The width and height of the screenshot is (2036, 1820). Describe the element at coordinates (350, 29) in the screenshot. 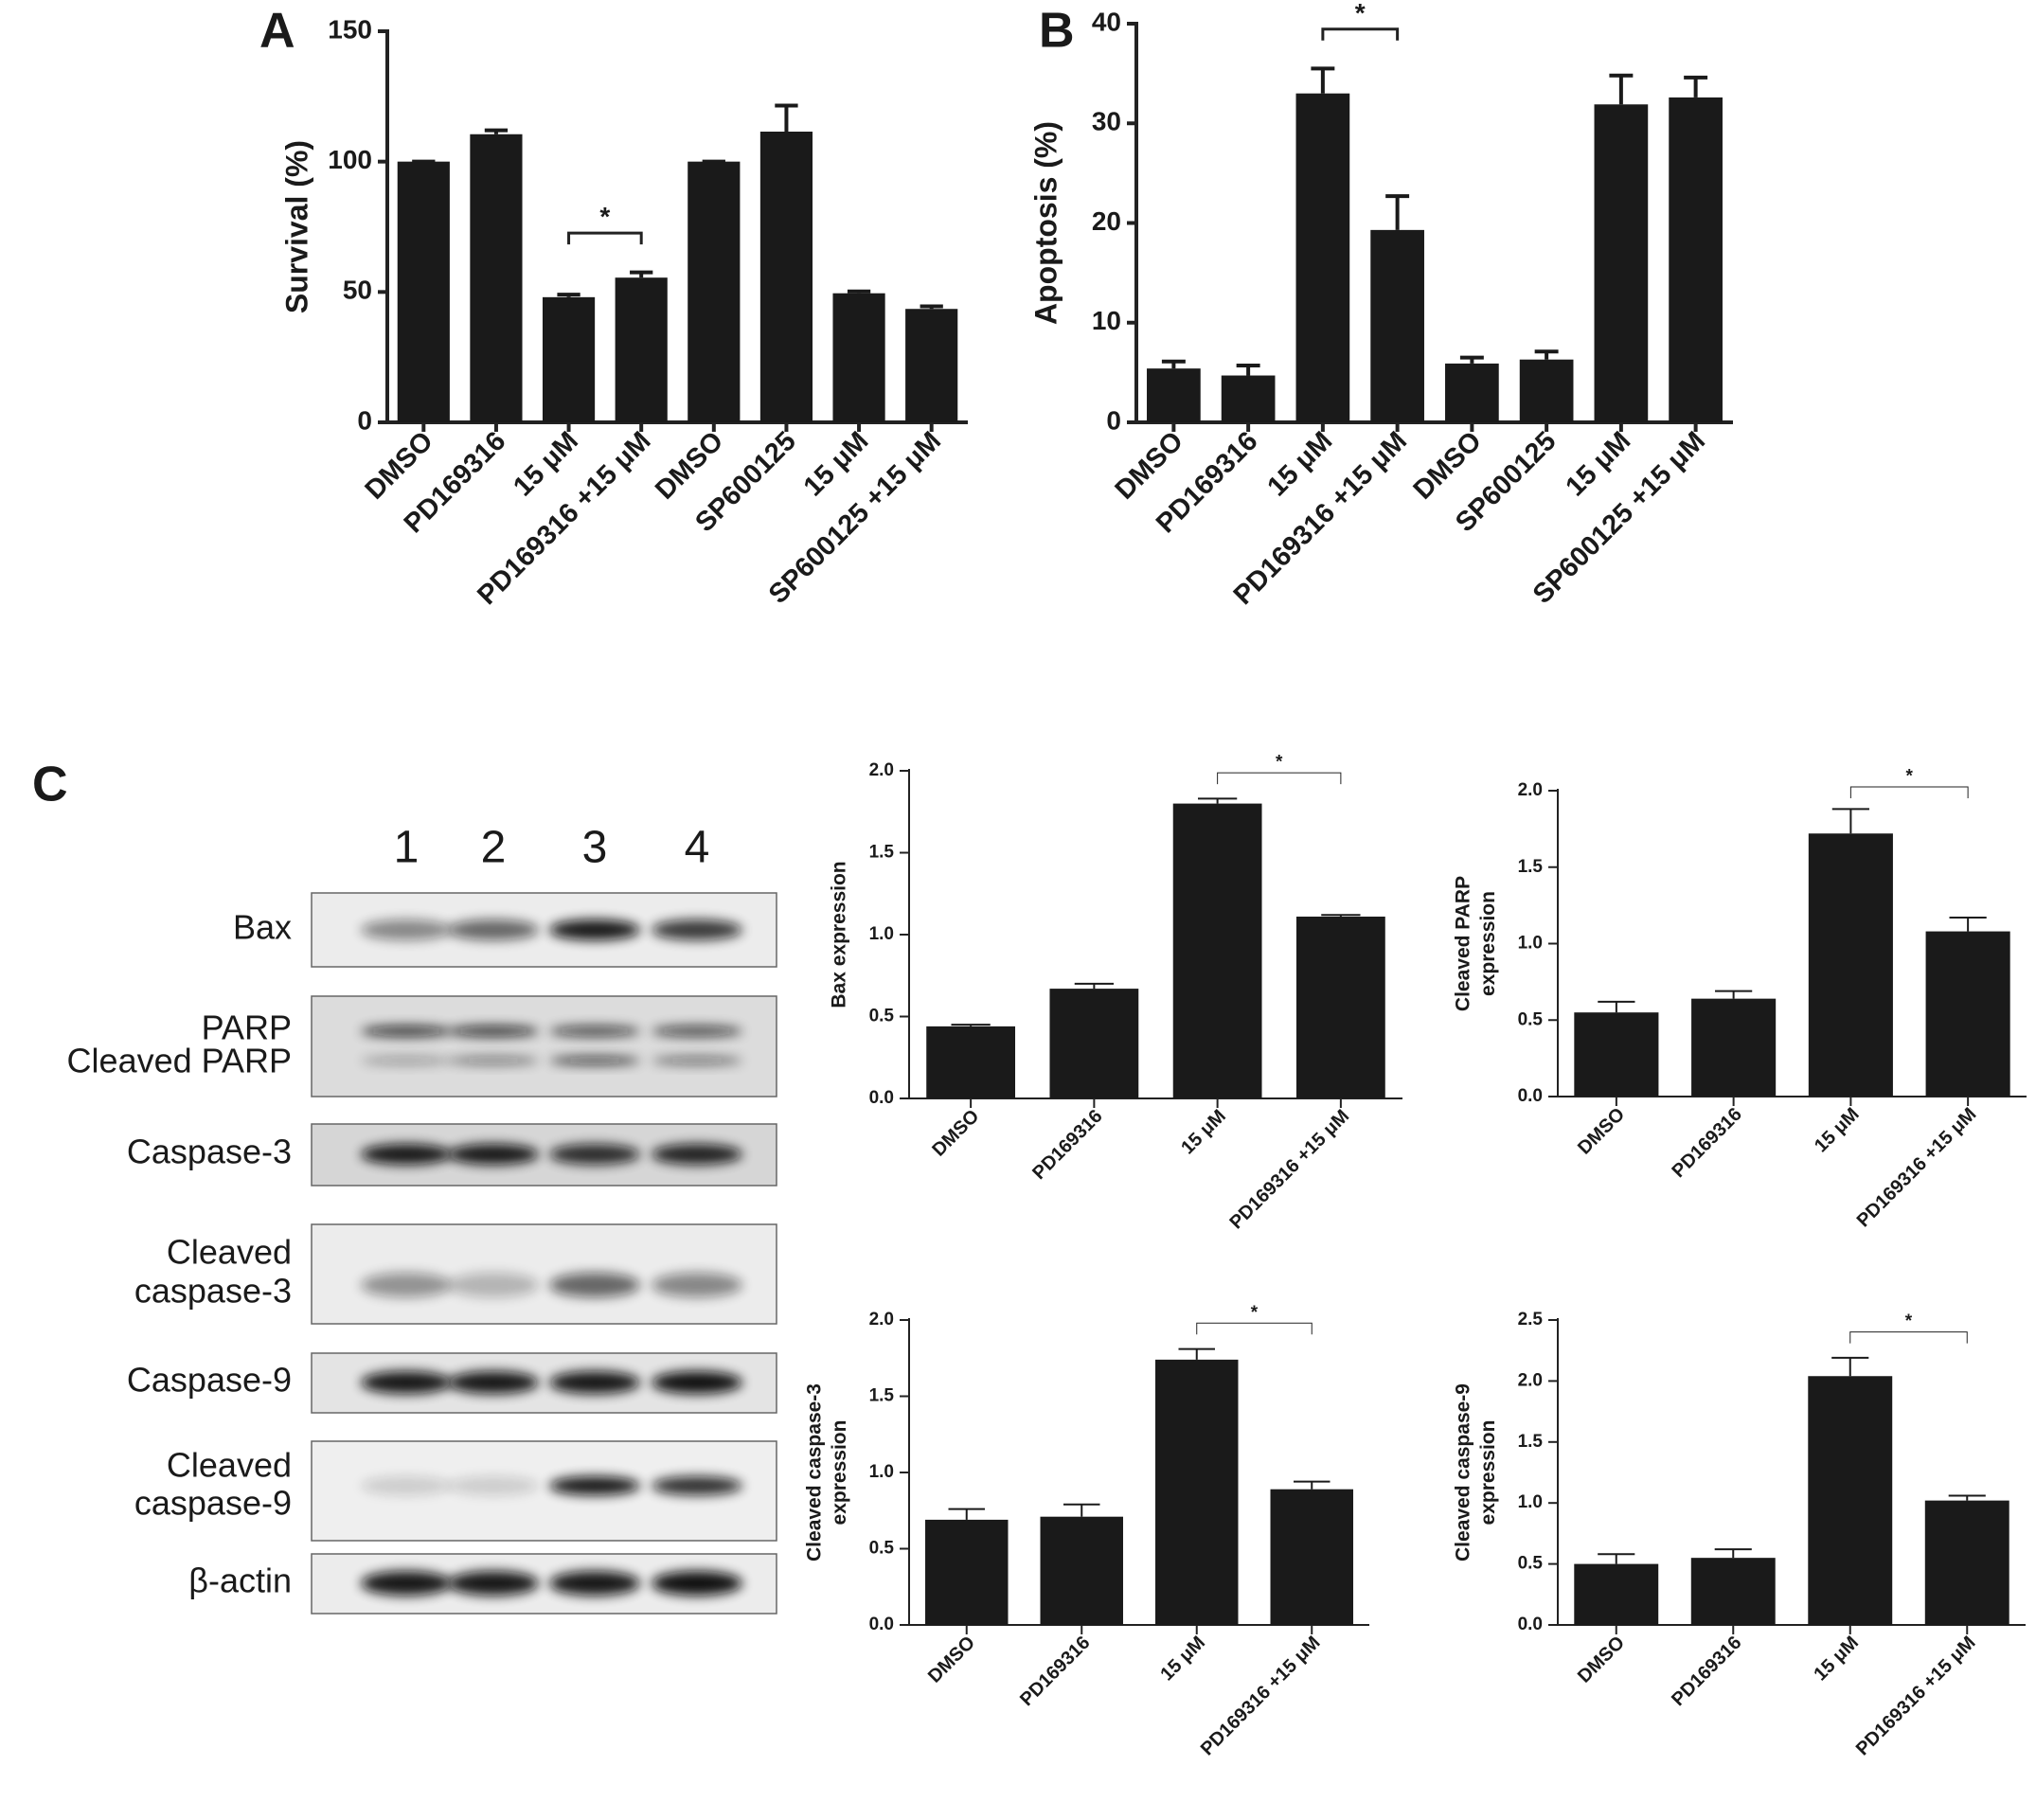

I see `y-tick-label: 150` at that location.